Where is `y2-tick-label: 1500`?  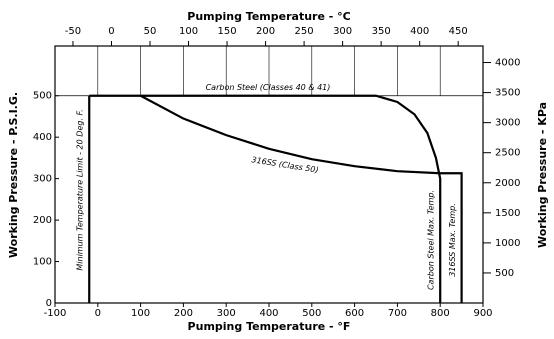
y2-tick-label: 1500 is located at coordinates (507, 213).